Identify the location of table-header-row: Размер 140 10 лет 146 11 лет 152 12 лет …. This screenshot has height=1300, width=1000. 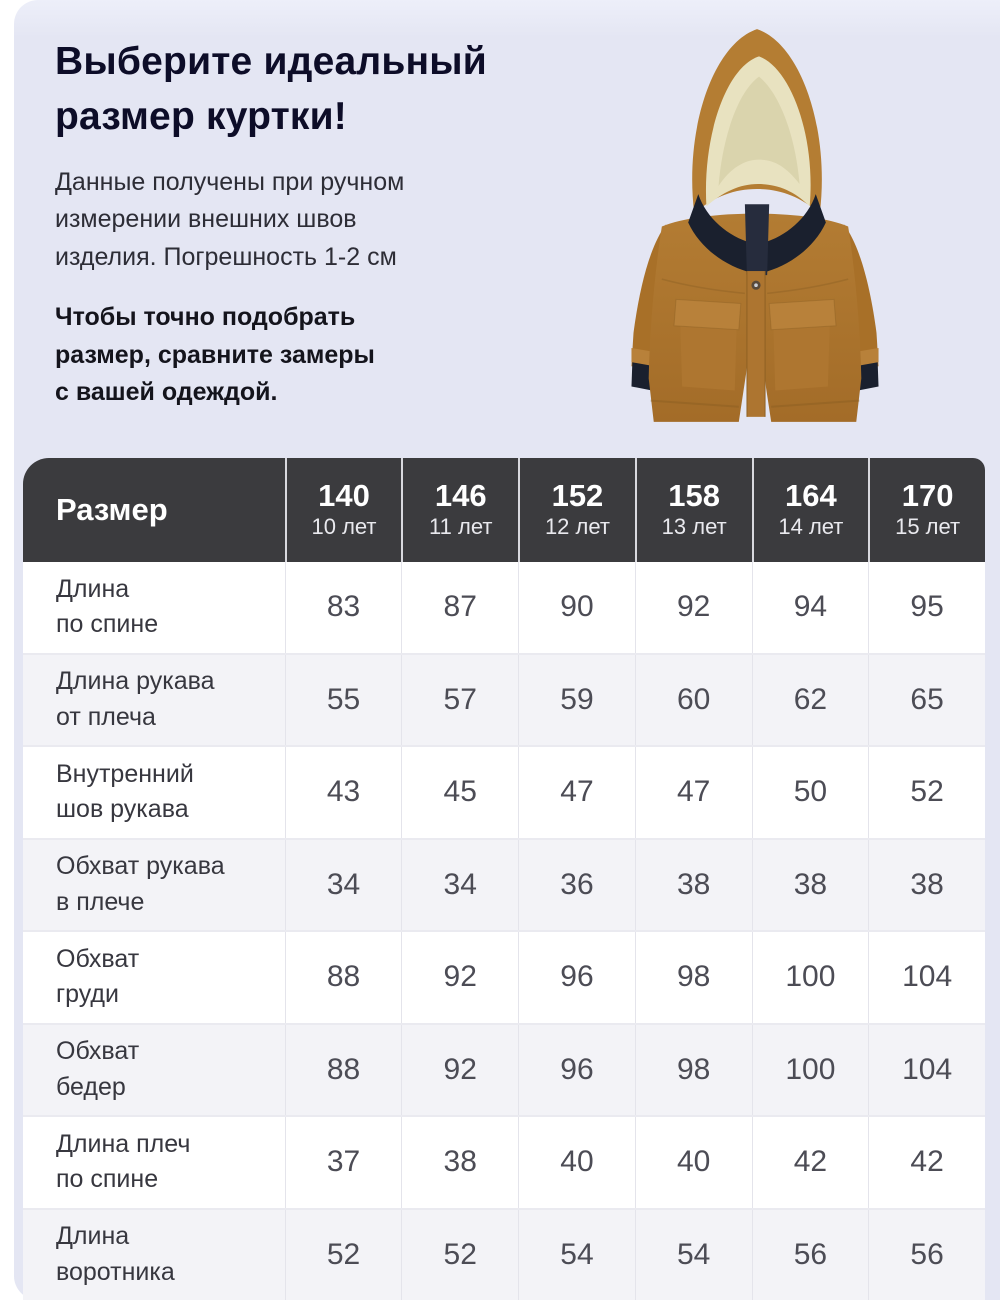
(504, 510).